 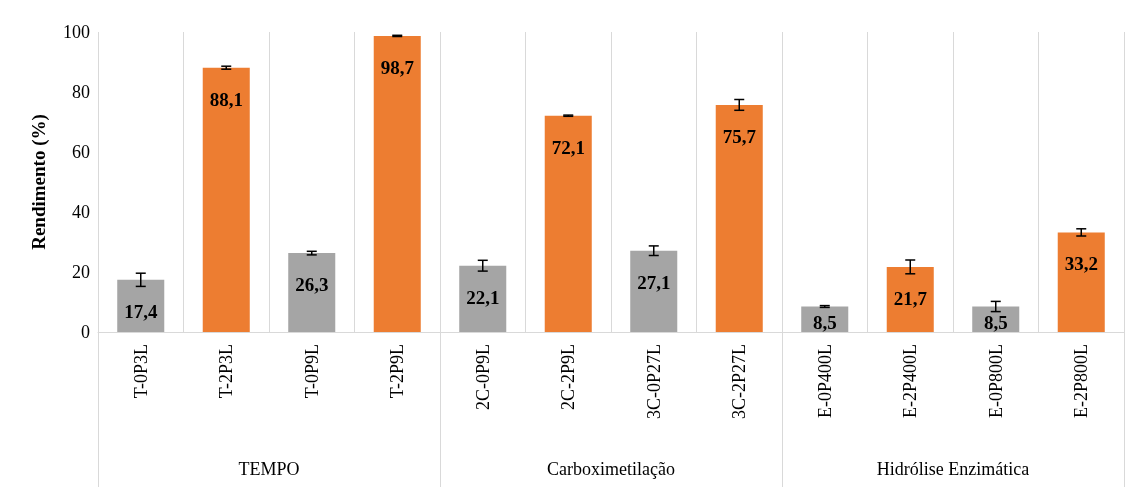 What do you see at coordinates (226, 371) in the screenshot?
I see `x-tick-label: T-2P3L` at bounding box center [226, 371].